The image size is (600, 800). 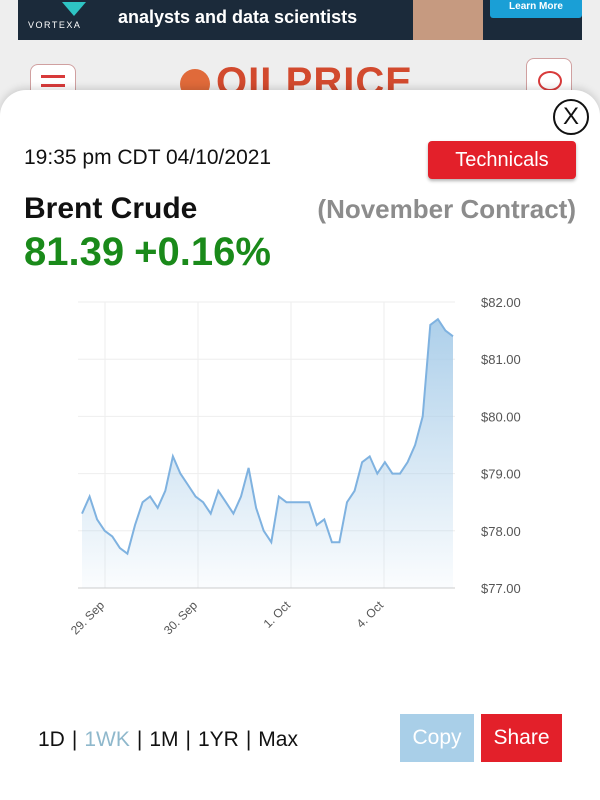 What do you see at coordinates (87, 617) in the screenshot?
I see `x-tick-label: 29. Sep` at bounding box center [87, 617].